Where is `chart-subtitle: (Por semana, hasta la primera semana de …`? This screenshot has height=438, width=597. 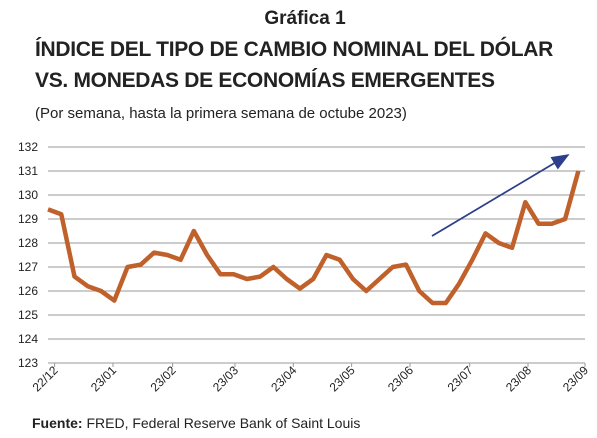
chart-subtitle: (Por semana, hasta la primera semana de … is located at coordinates (221, 113).